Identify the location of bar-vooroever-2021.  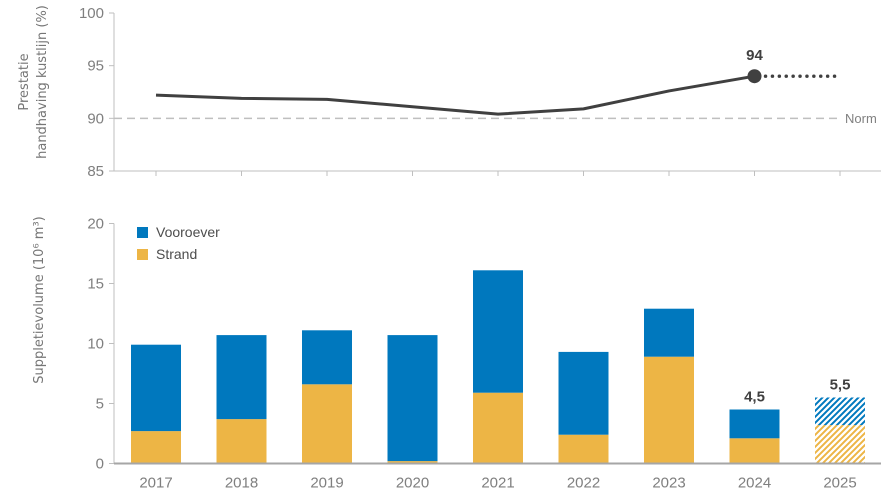
(498, 331).